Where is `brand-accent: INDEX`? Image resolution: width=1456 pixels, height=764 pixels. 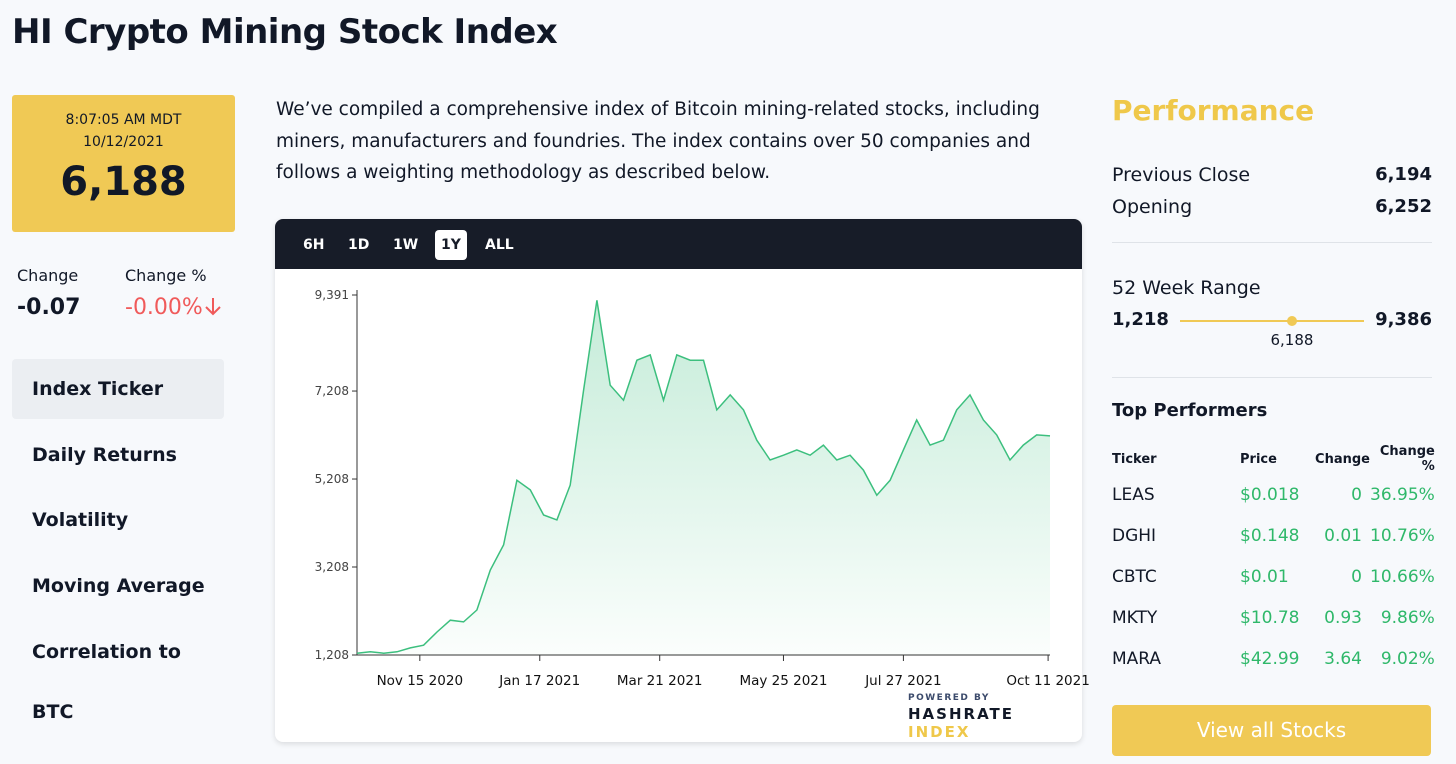 brand-accent: INDEX is located at coordinates (939, 732).